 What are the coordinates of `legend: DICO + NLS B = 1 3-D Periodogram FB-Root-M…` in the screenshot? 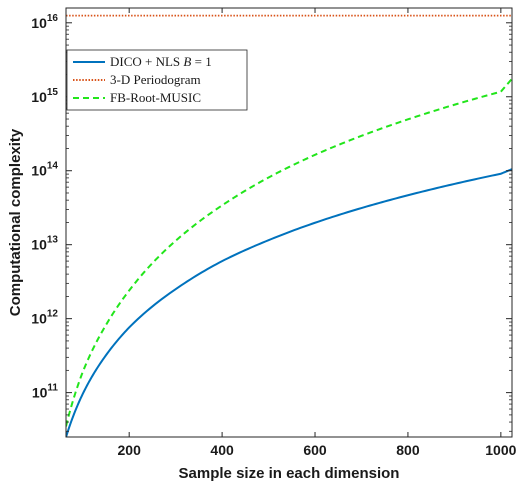 It's located at (157, 80).